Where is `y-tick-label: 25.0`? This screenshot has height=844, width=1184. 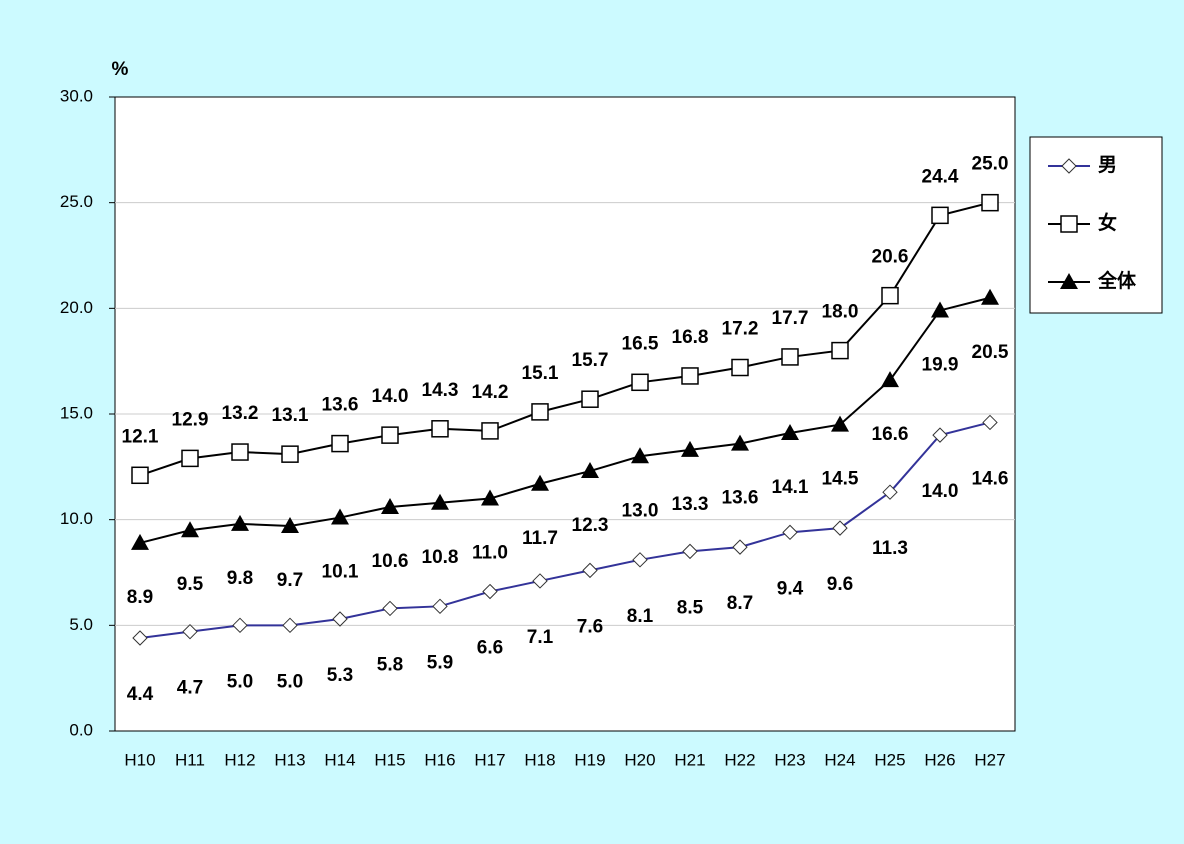
y-tick-label: 25.0 is located at coordinates (76, 201).